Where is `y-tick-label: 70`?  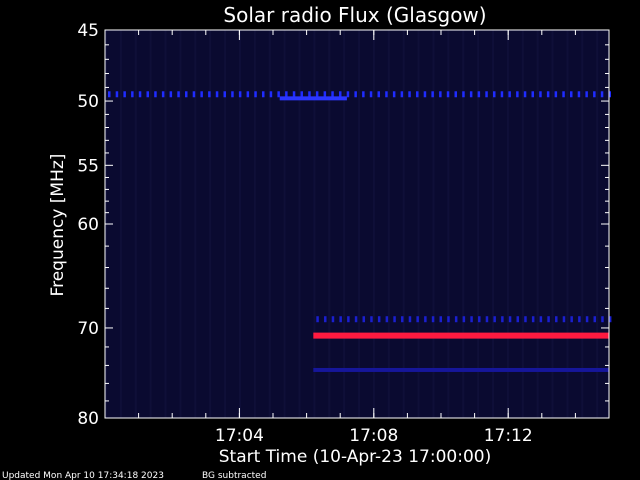 y-tick-label: 70 is located at coordinates (88, 329).